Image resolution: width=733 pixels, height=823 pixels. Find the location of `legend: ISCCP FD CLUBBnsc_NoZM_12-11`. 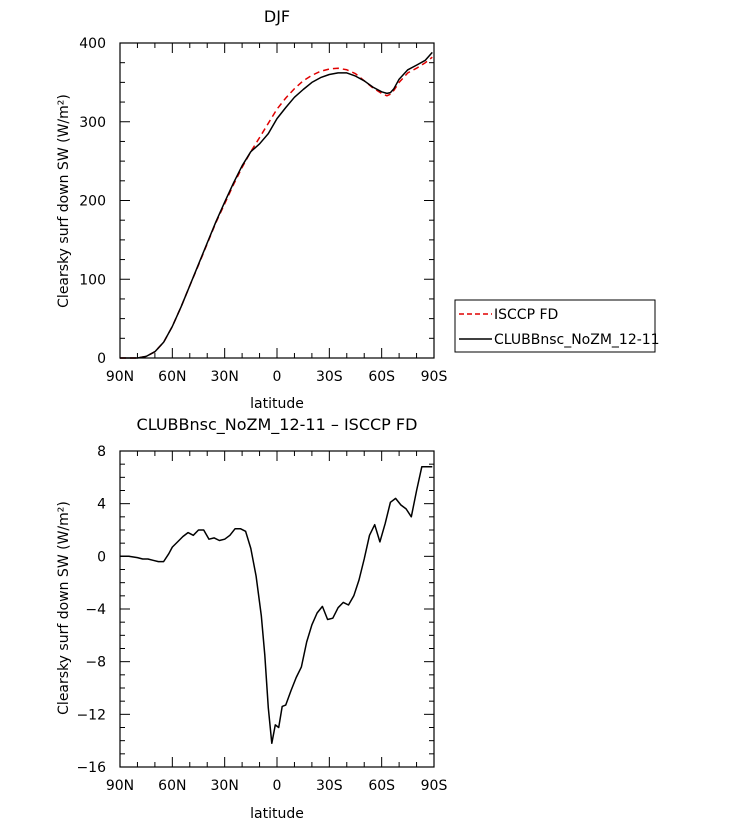

legend: ISCCP FD CLUBBnsc_NoZM_12-11 is located at coordinates (557, 326).